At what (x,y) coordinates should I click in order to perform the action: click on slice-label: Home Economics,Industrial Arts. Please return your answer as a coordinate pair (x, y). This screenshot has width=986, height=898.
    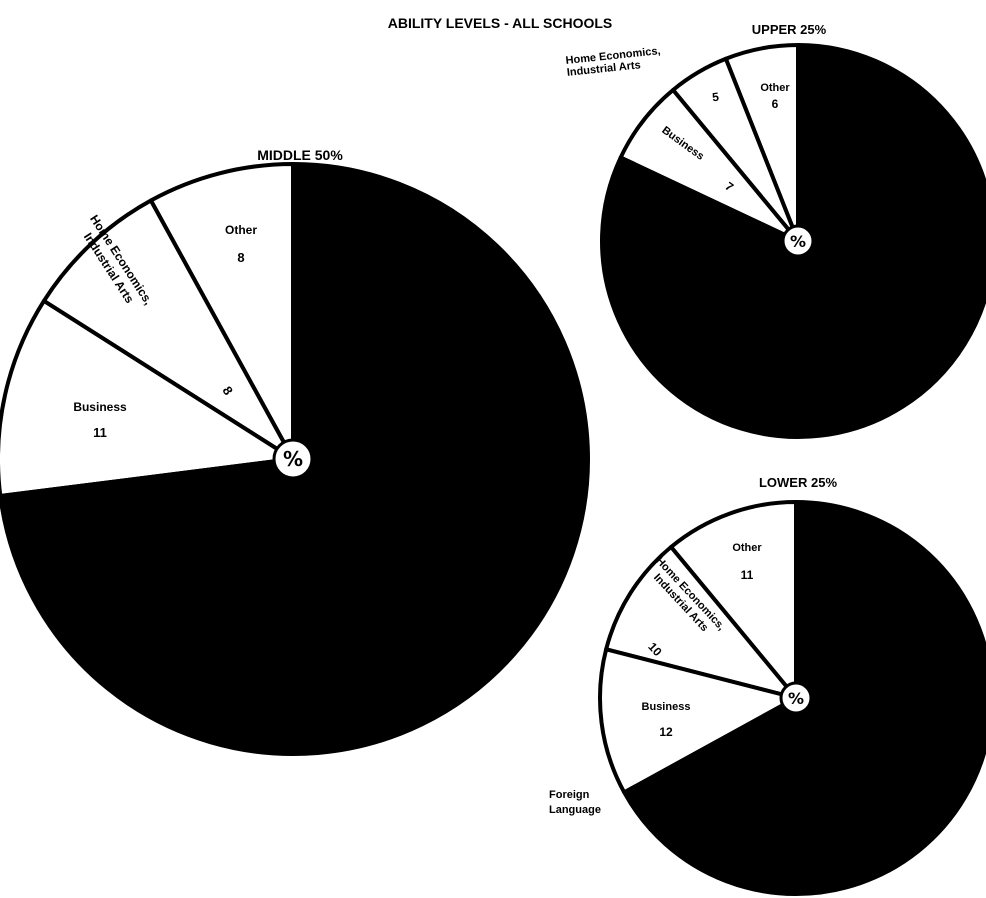
    Looking at the image, I should click on (613, 62).